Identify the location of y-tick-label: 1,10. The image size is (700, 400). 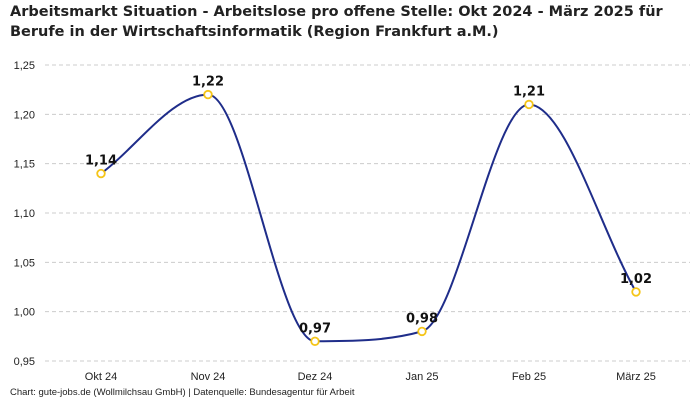
(24, 214).